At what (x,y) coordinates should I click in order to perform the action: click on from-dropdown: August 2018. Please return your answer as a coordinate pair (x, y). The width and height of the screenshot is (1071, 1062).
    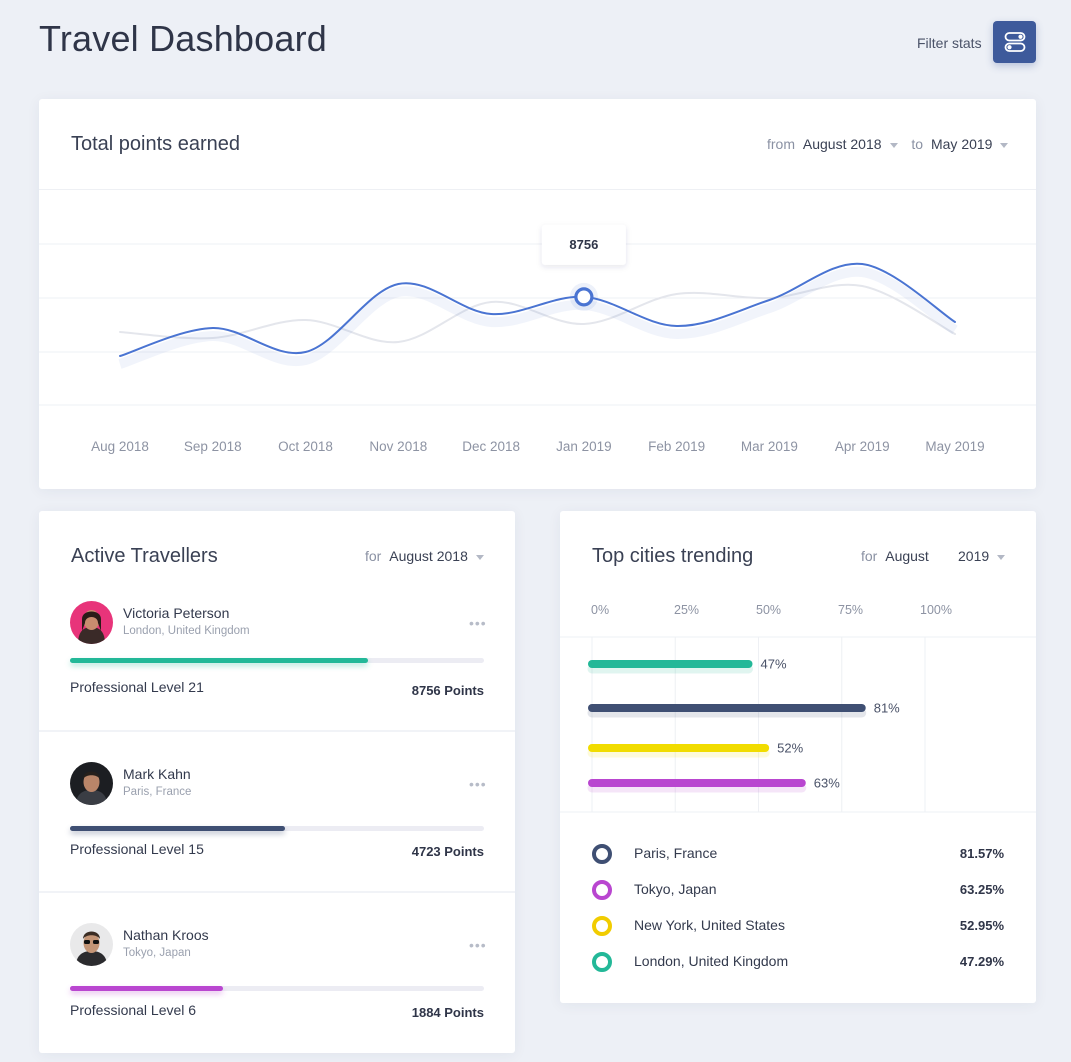
    Looking at the image, I should click on (850, 144).